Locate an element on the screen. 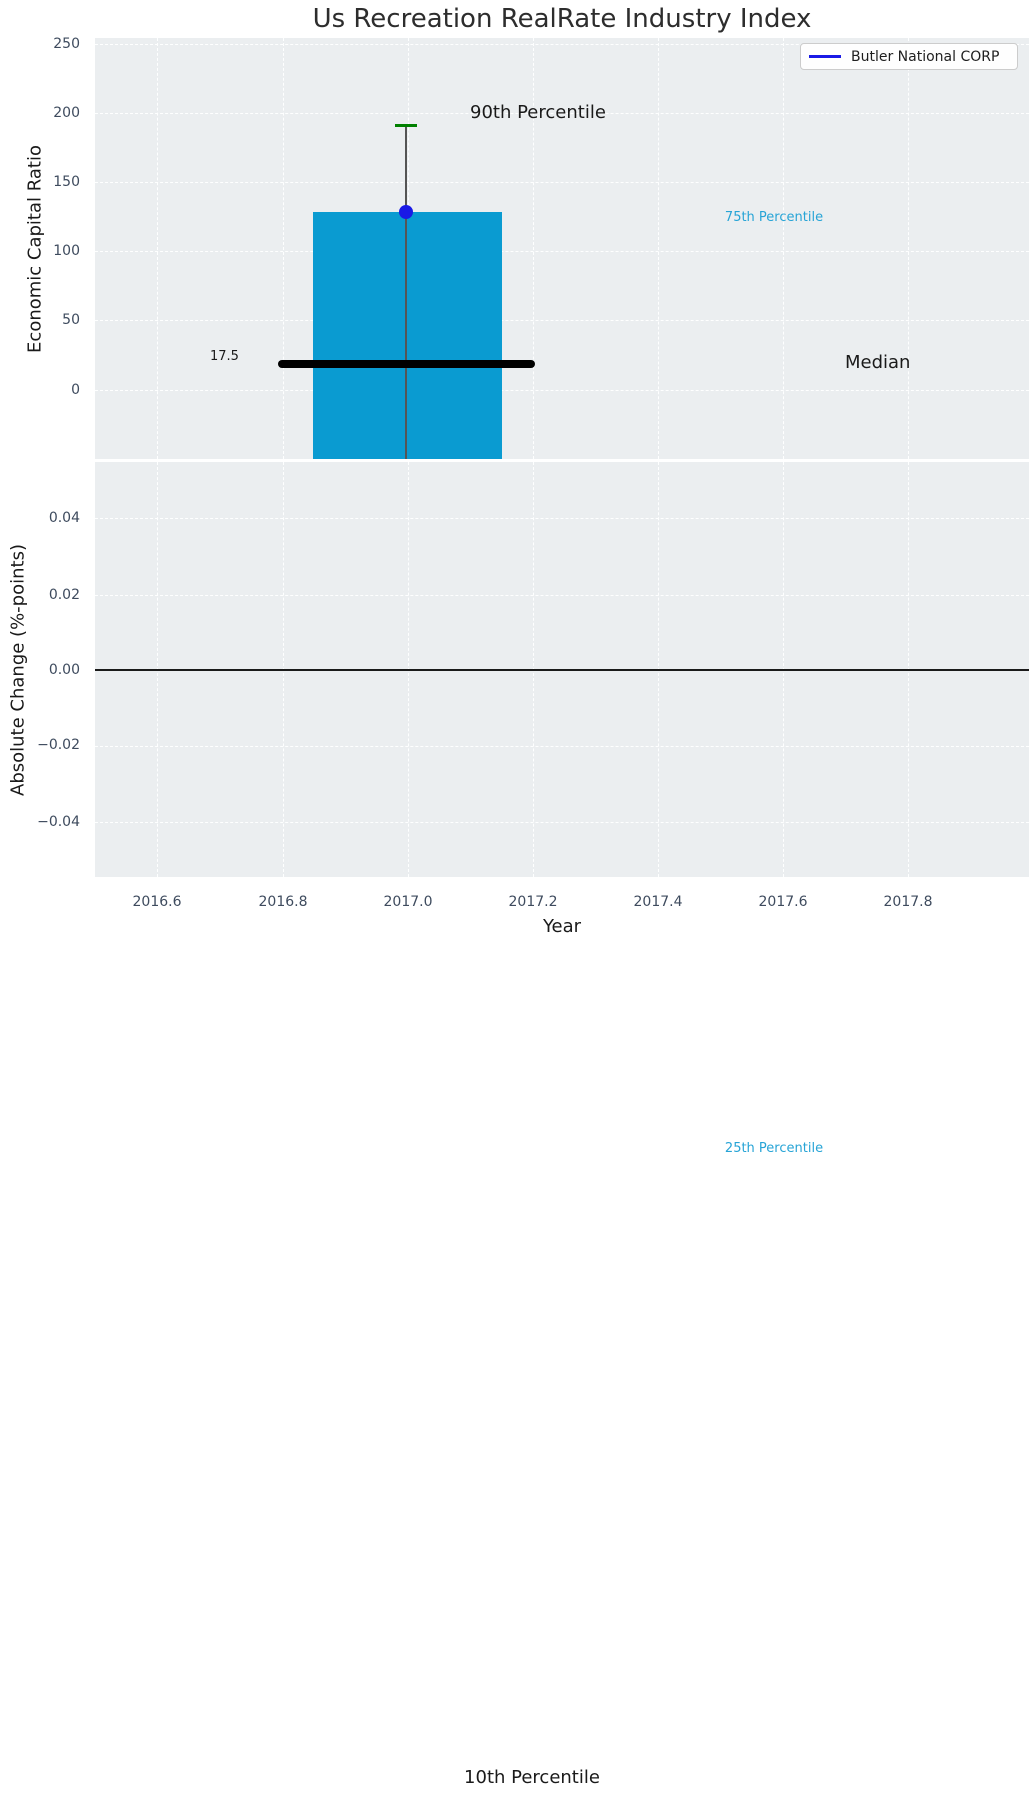 The image size is (1034, 1799). ytick-top: 0 is located at coordinates (75, 390).